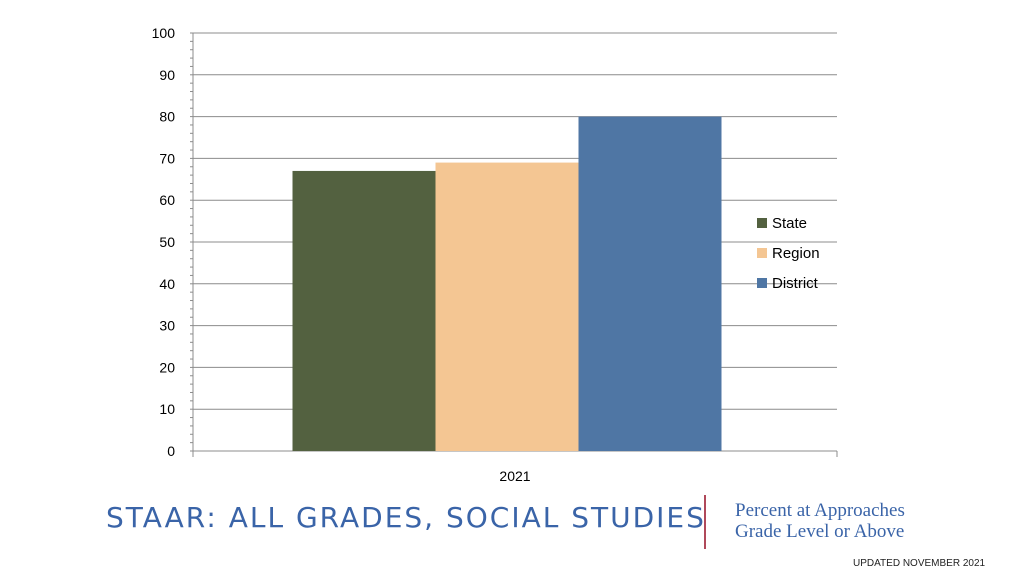 The height and width of the screenshot is (576, 1024). I want to click on y-tick-label: 30, so click(167, 326).